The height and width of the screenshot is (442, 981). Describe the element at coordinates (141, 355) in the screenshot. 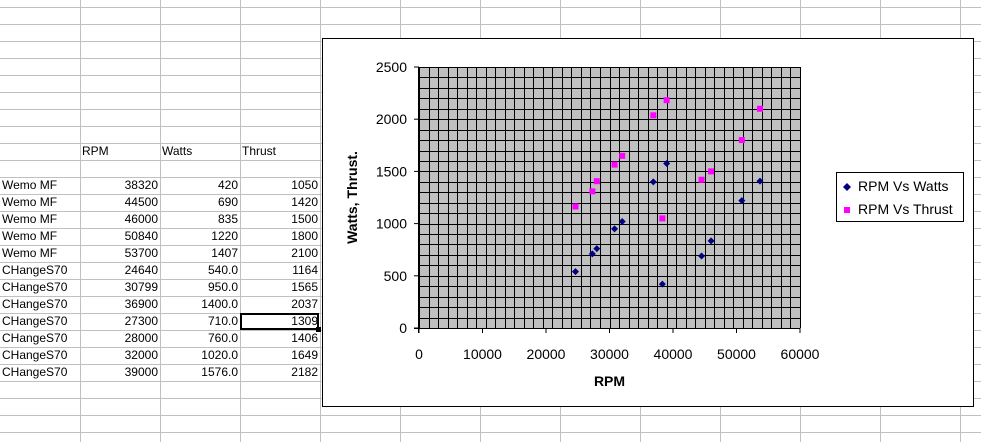

I see `cell-rpm: 32000` at that location.